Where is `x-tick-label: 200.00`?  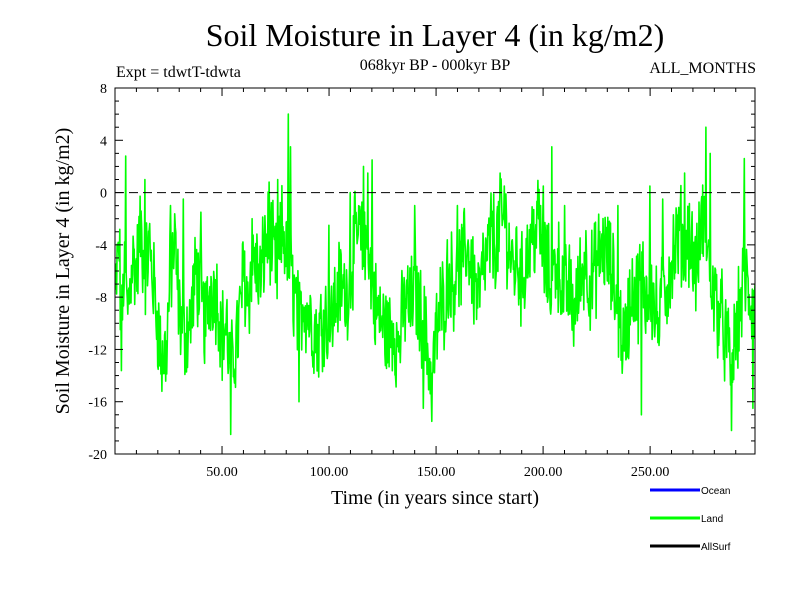 x-tick-label: 200.00 is located at coordinates (543, 472).